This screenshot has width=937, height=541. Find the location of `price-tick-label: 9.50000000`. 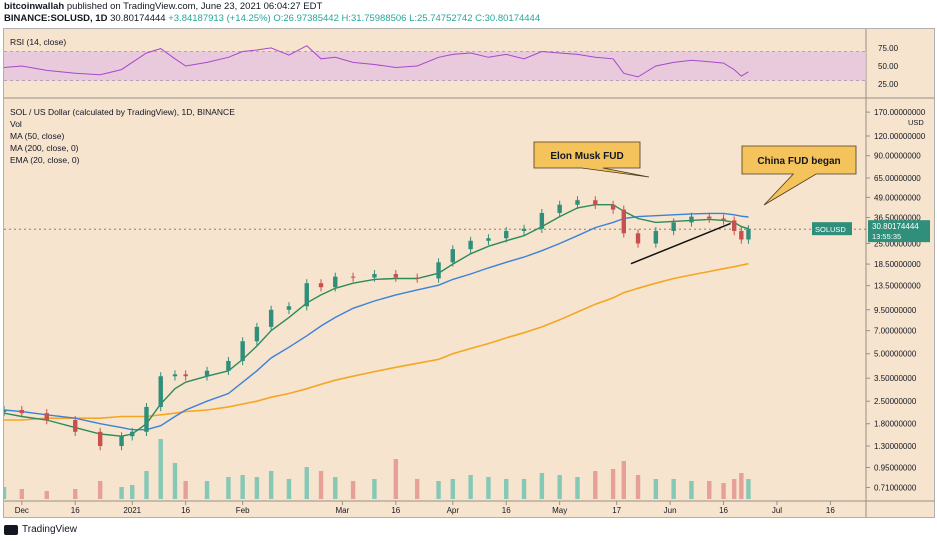

price-tick-label: 9.50000000 is located at coordinates (895, 310).